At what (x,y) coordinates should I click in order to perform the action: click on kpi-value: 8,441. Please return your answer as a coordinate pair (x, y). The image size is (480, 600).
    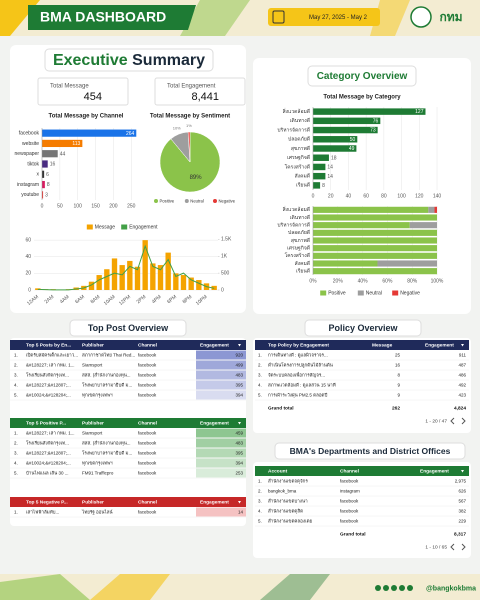
    Looking at the image, I should click on (205, 97).